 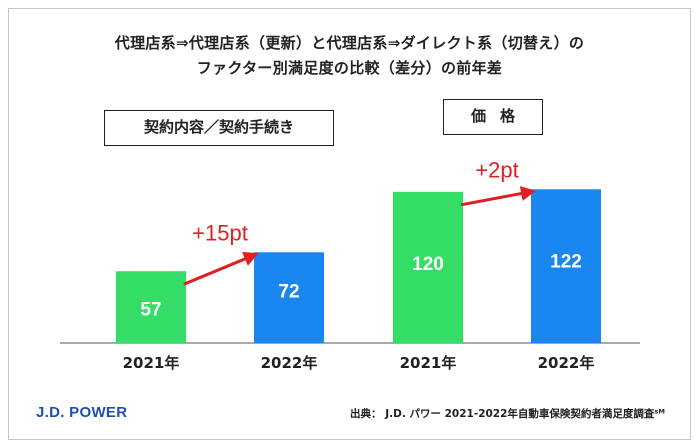 I want to click on bar-2021年-0, so click(x=151, y=307).